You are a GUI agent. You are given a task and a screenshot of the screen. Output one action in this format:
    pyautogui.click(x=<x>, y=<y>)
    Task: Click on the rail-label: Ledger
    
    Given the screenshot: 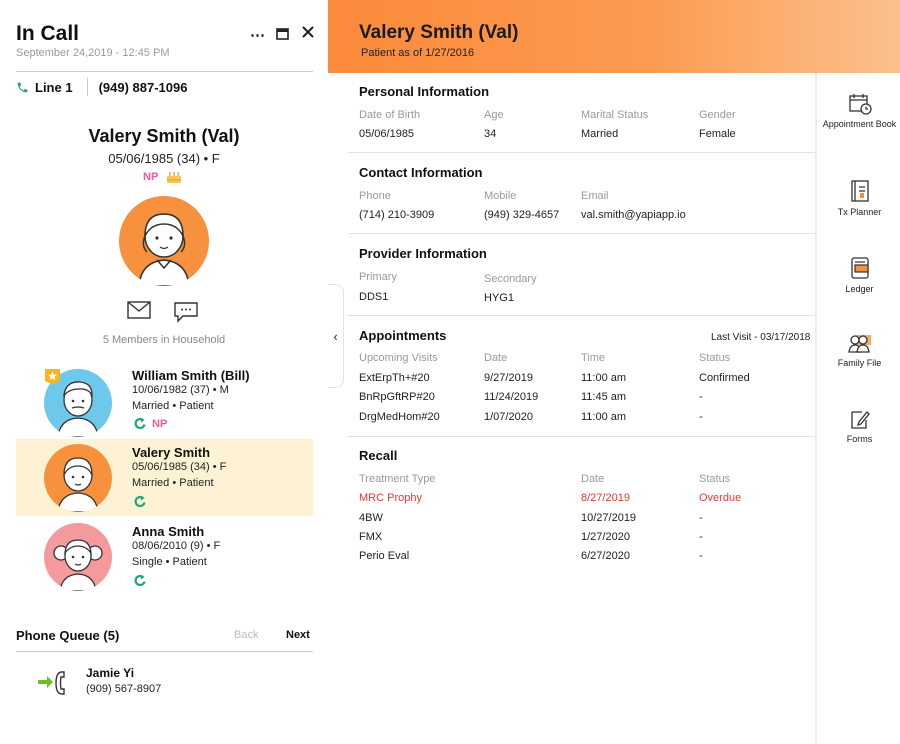 What is the action you would take?
    pyautogui.click(x=859, y=289)
    